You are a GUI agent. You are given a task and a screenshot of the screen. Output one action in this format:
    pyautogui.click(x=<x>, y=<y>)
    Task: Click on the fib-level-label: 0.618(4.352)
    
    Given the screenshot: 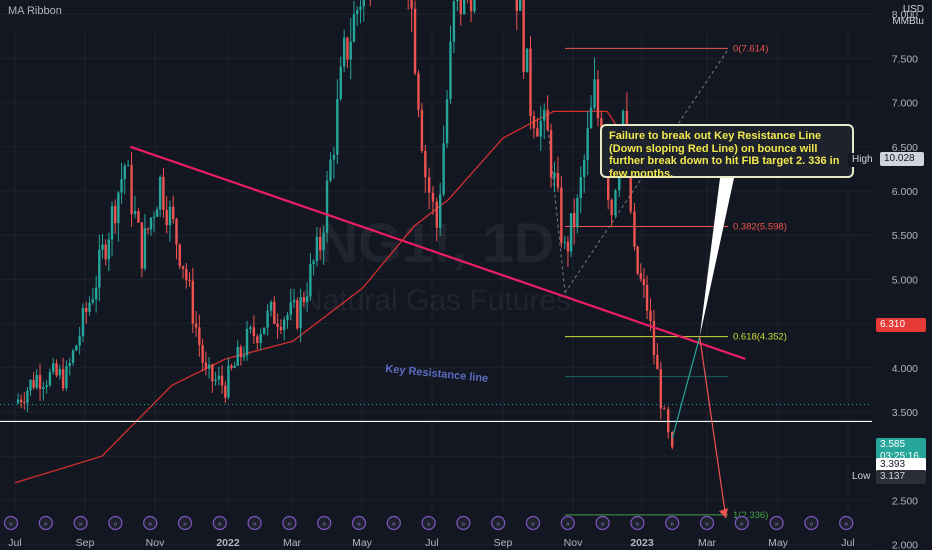 What is the action you would take?
    pyautogui.click(x=760, y=337)
    